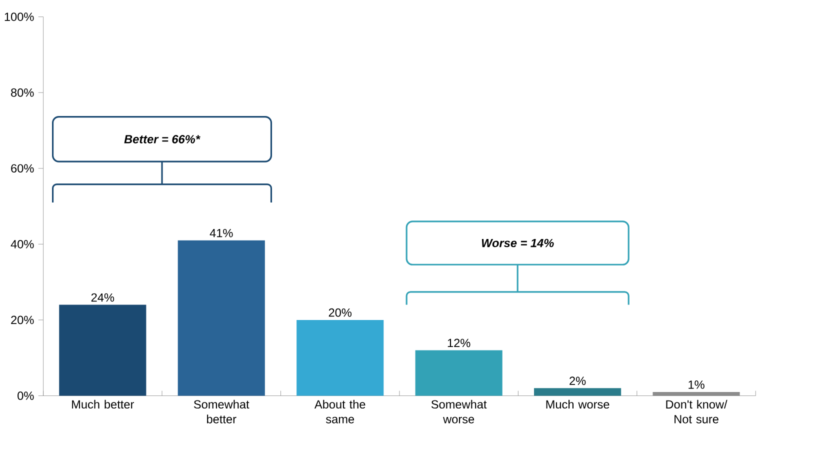 This screenshot has width=815, height=457. Describe the element at coordinates (19, 16) in the screenshot. I see `y-tick-label: 100%` at that location.